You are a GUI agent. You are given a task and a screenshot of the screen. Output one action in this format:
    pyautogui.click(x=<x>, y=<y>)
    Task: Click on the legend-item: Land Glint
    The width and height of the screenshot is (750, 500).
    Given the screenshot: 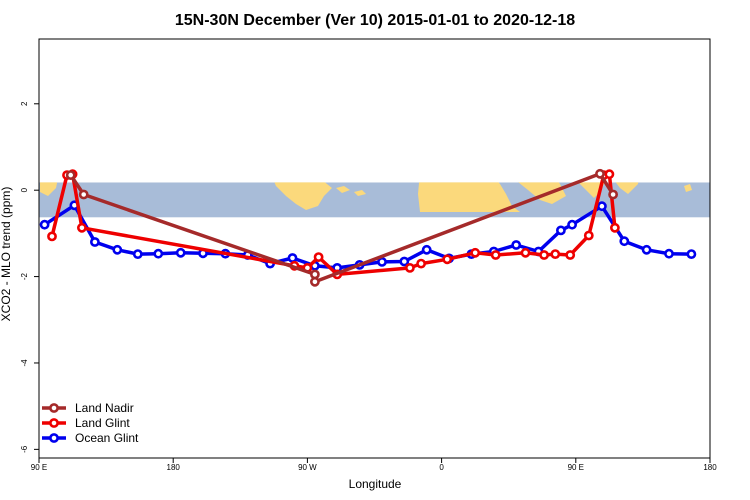 What is the action you would take?
    pyautogui.click(x=86, y=423)
    